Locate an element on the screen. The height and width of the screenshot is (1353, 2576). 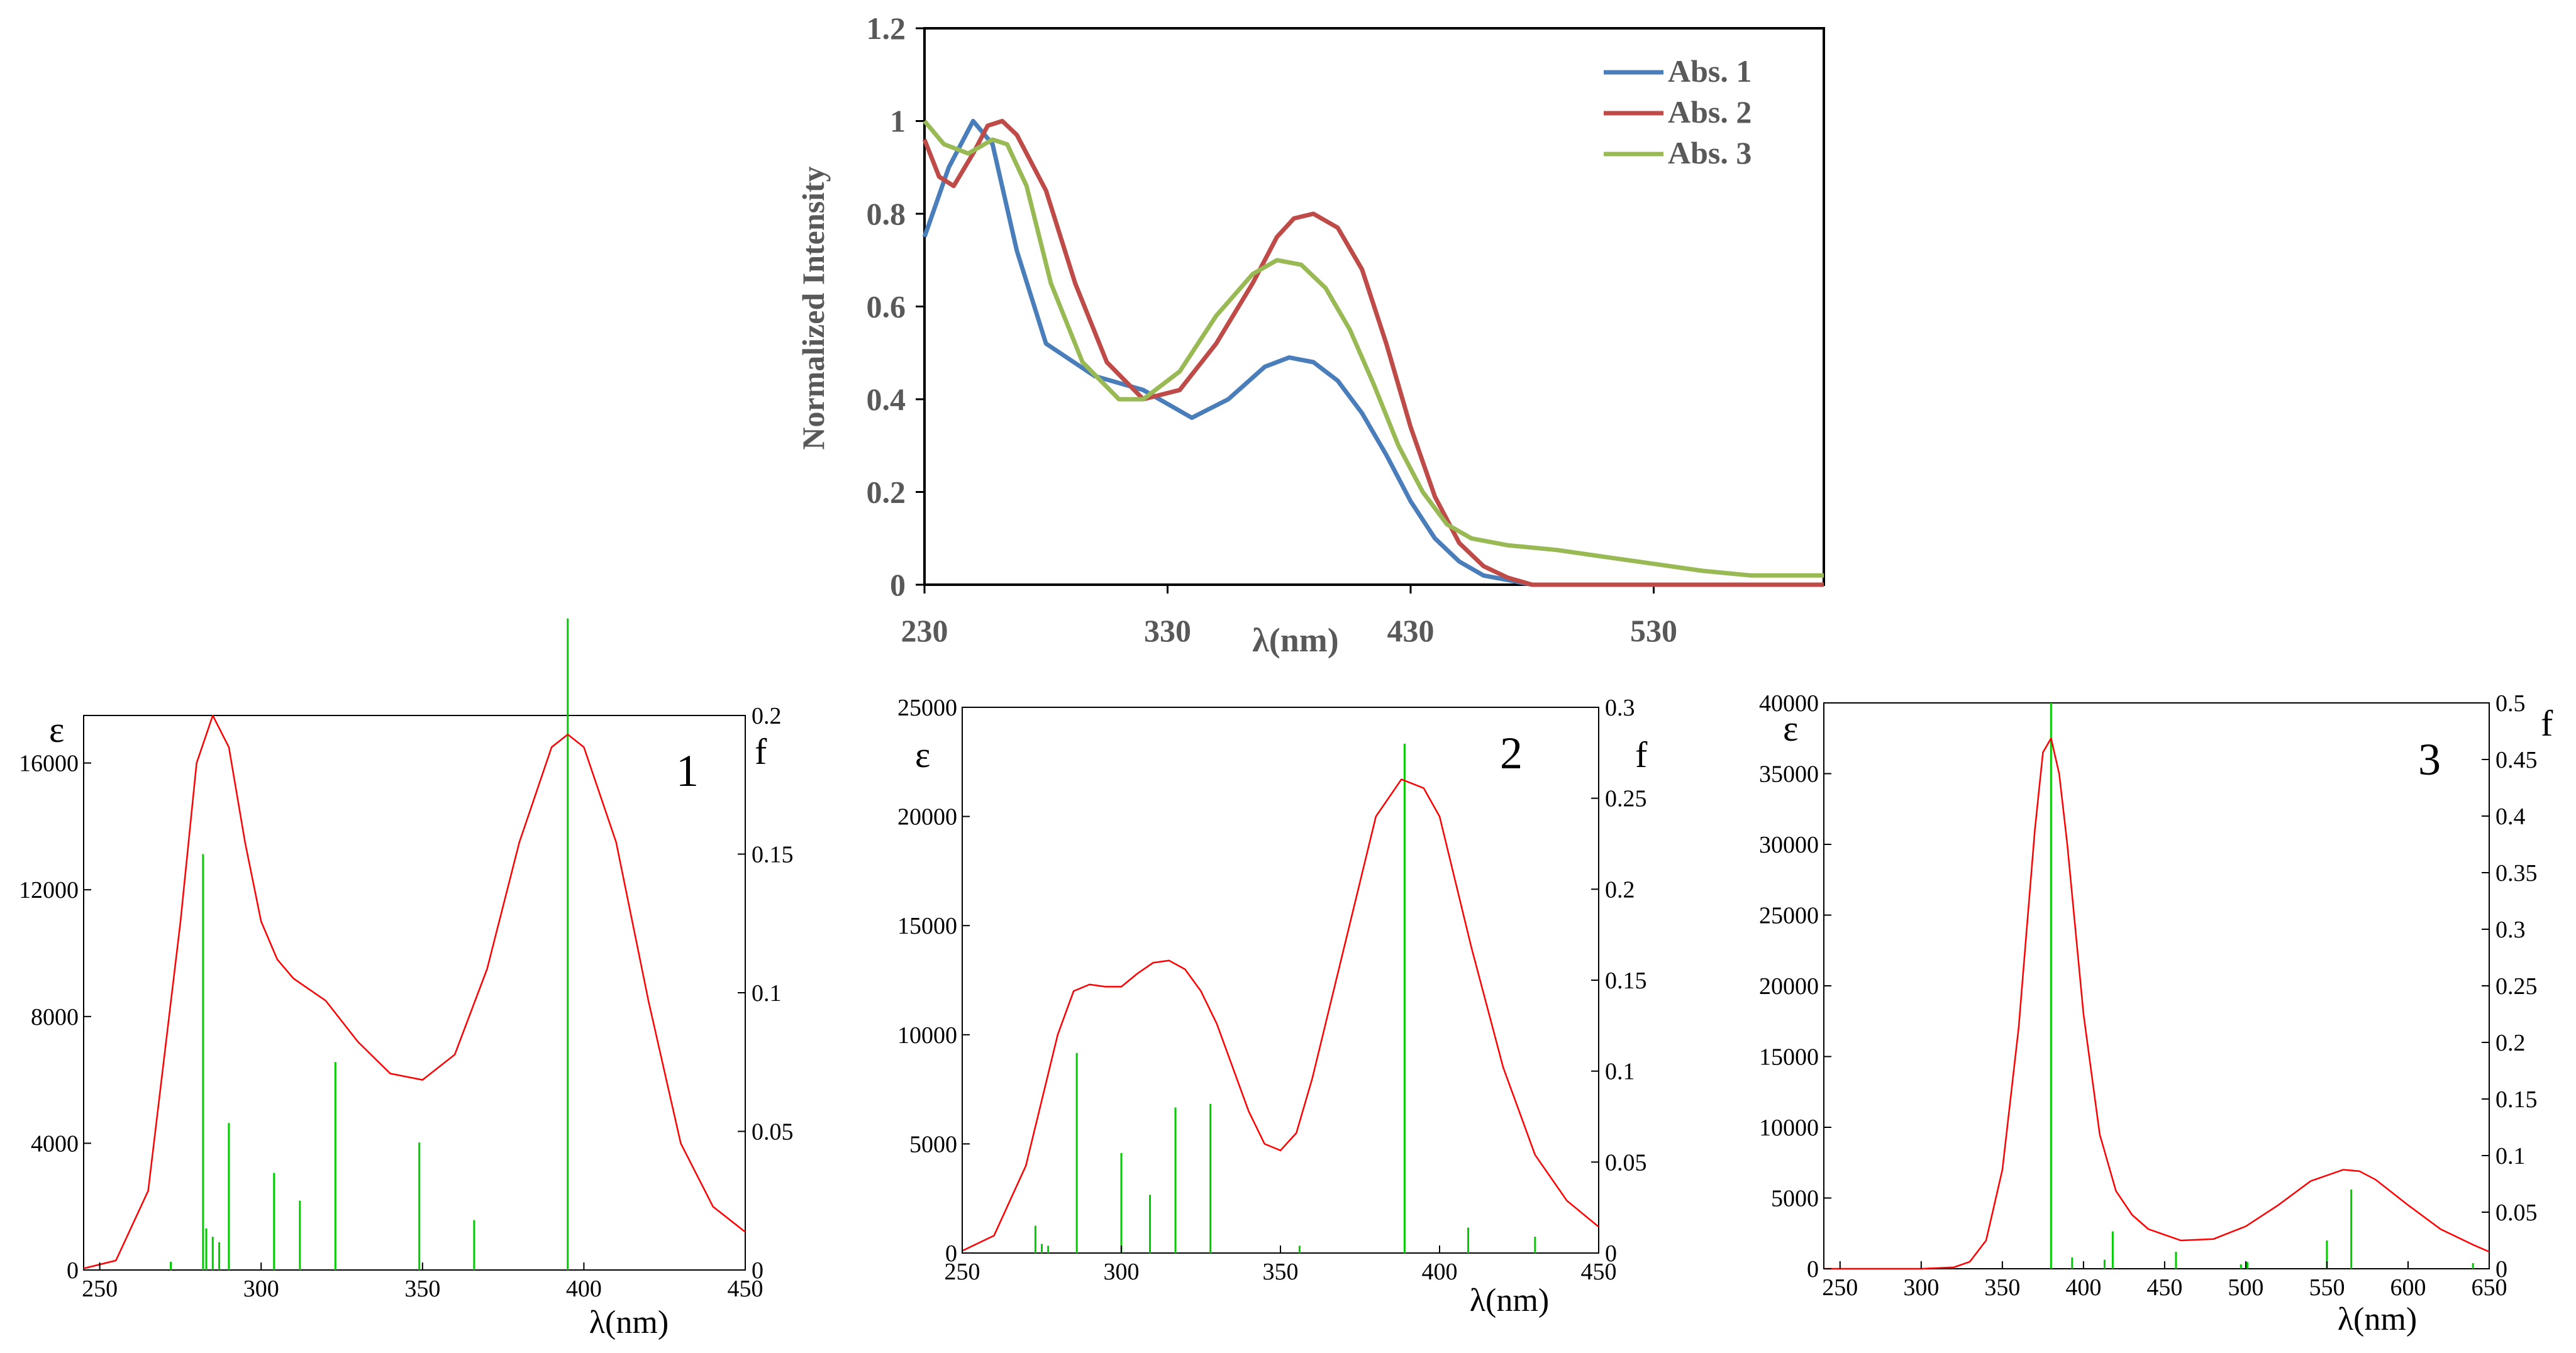
p3-ytick-left-label: 40000 is located at coordinates (1789, 703).